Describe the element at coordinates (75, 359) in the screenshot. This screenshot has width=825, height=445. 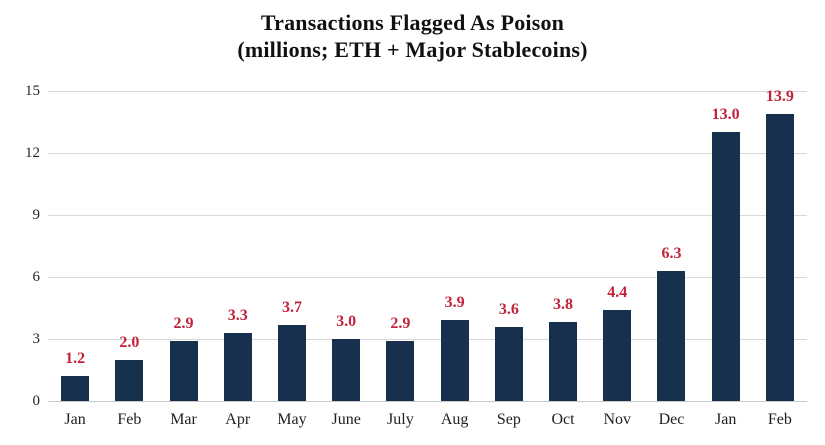
I see `bar-value-label: 1.2` at that location.